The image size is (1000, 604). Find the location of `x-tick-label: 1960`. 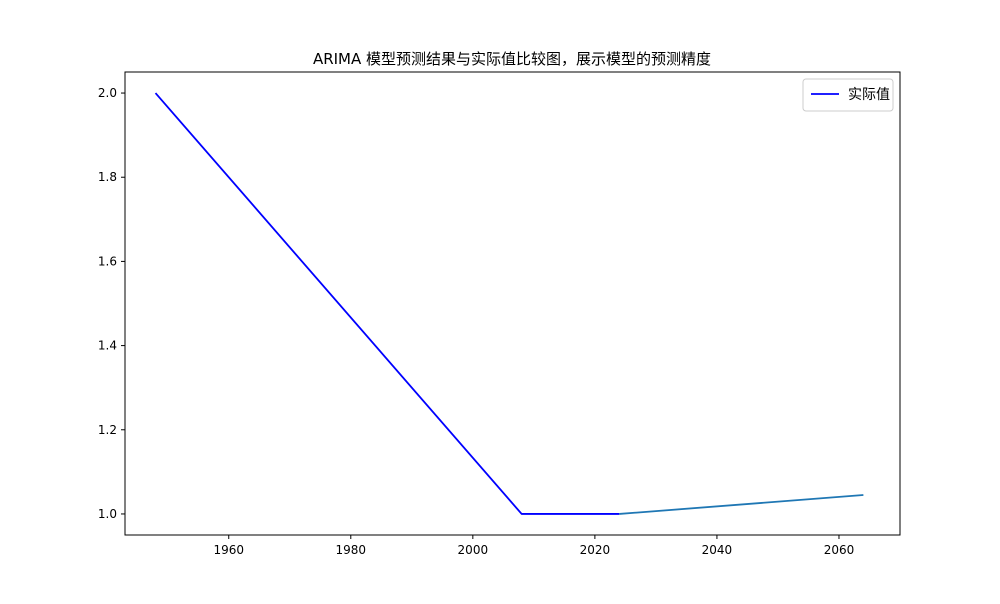

x-tick-label: 1960 is located at coordinates (228, 550).